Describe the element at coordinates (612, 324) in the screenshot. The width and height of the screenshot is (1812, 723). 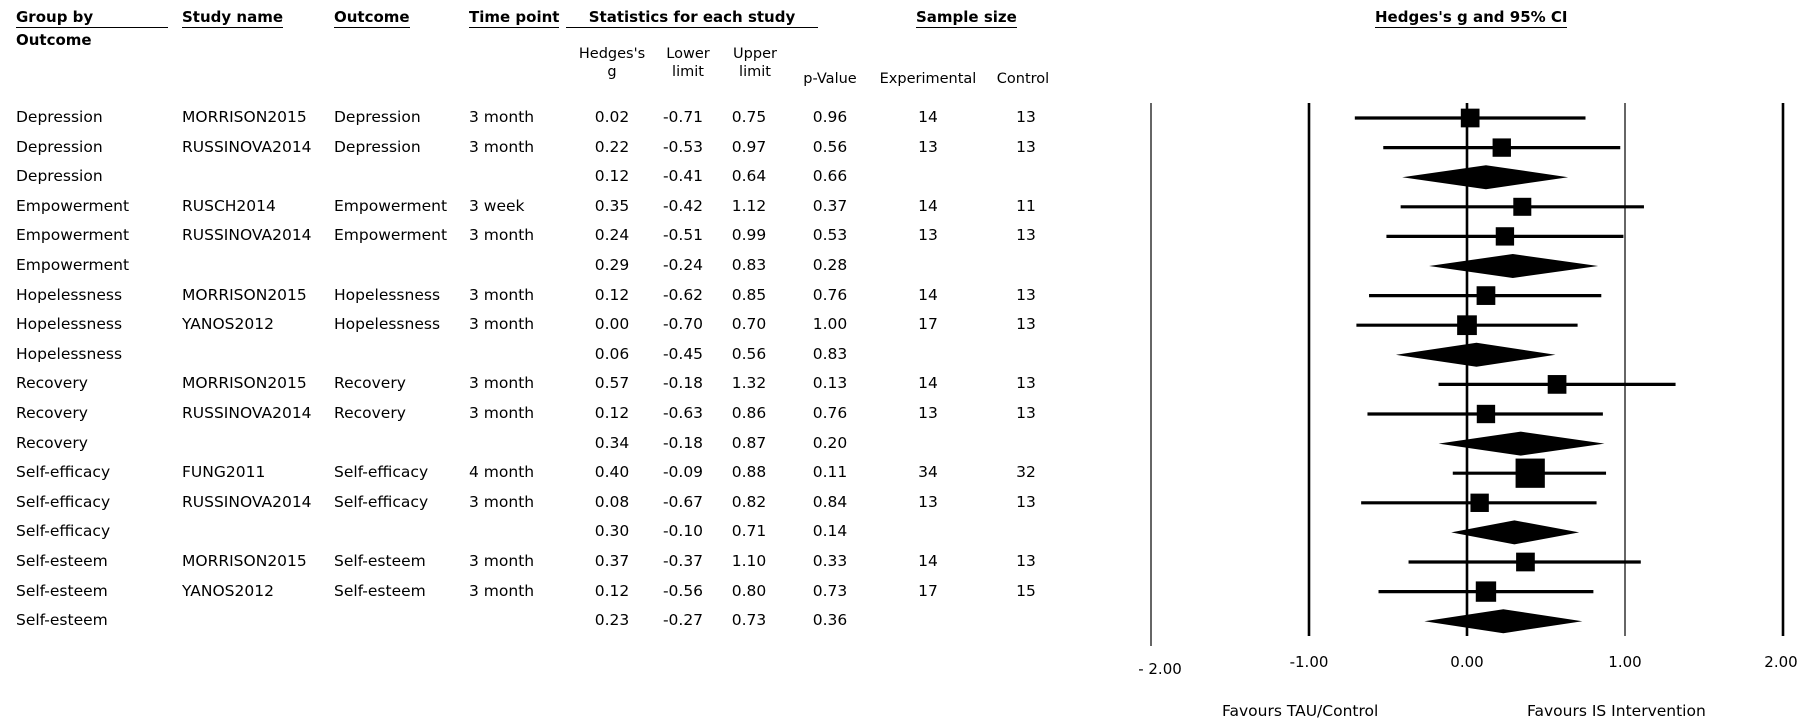
I see `cell-hedges-g: 0.00` at that location.